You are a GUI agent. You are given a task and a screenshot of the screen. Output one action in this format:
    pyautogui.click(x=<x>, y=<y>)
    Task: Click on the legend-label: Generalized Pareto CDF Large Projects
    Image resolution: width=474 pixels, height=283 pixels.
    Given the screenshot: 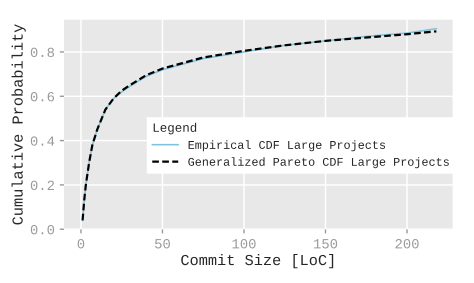 What is the action you would take?
    pyautogui.click(x=318, y=162)
    